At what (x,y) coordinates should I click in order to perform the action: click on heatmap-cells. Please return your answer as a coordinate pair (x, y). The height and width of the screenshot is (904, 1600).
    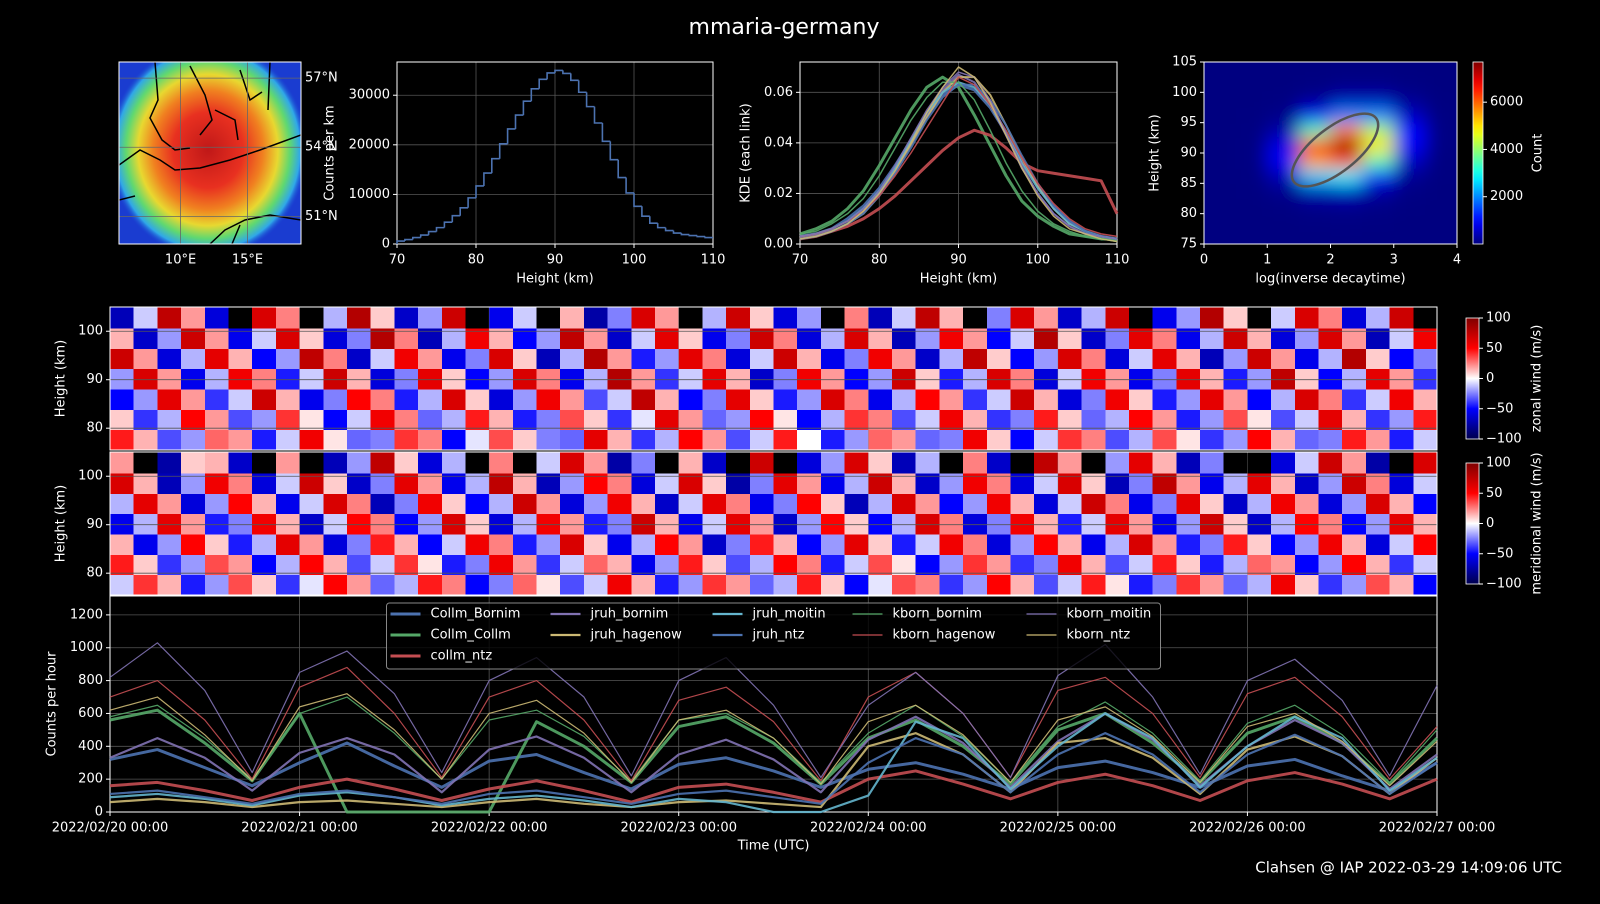
    Looking at the image, I should click on (774, 524).